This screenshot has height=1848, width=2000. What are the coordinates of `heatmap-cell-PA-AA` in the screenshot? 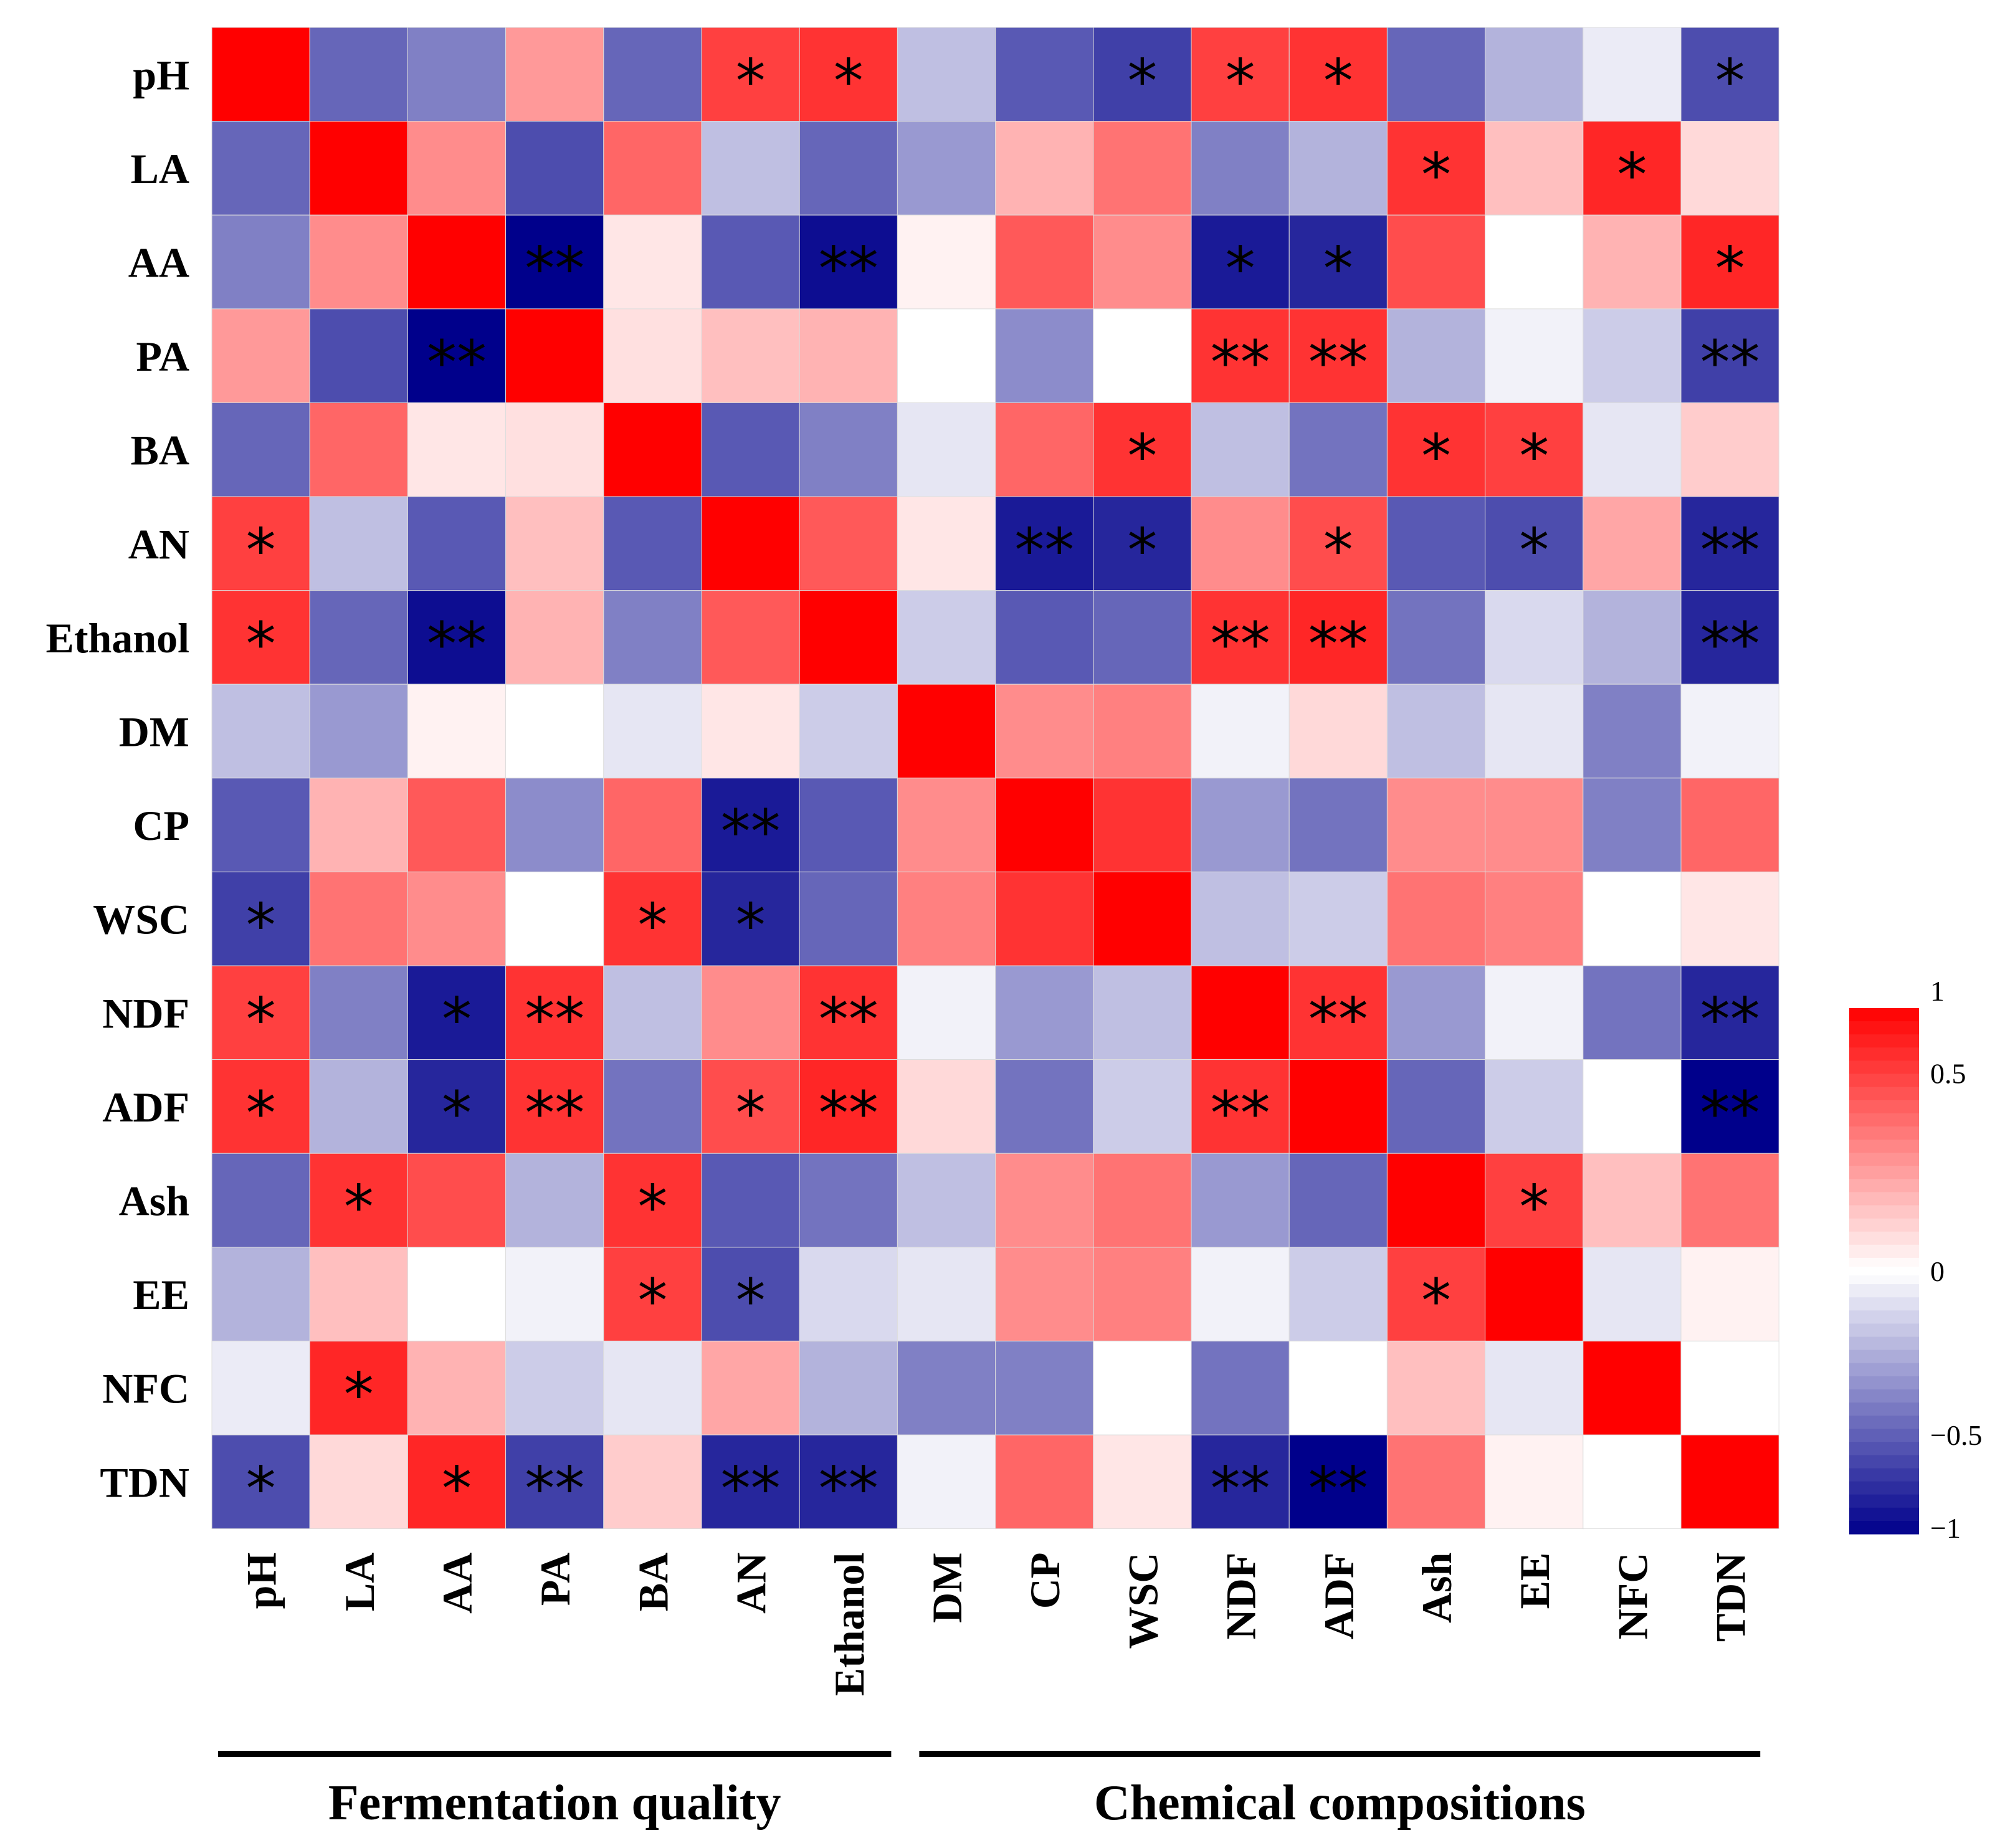 It's located at (457, 355).